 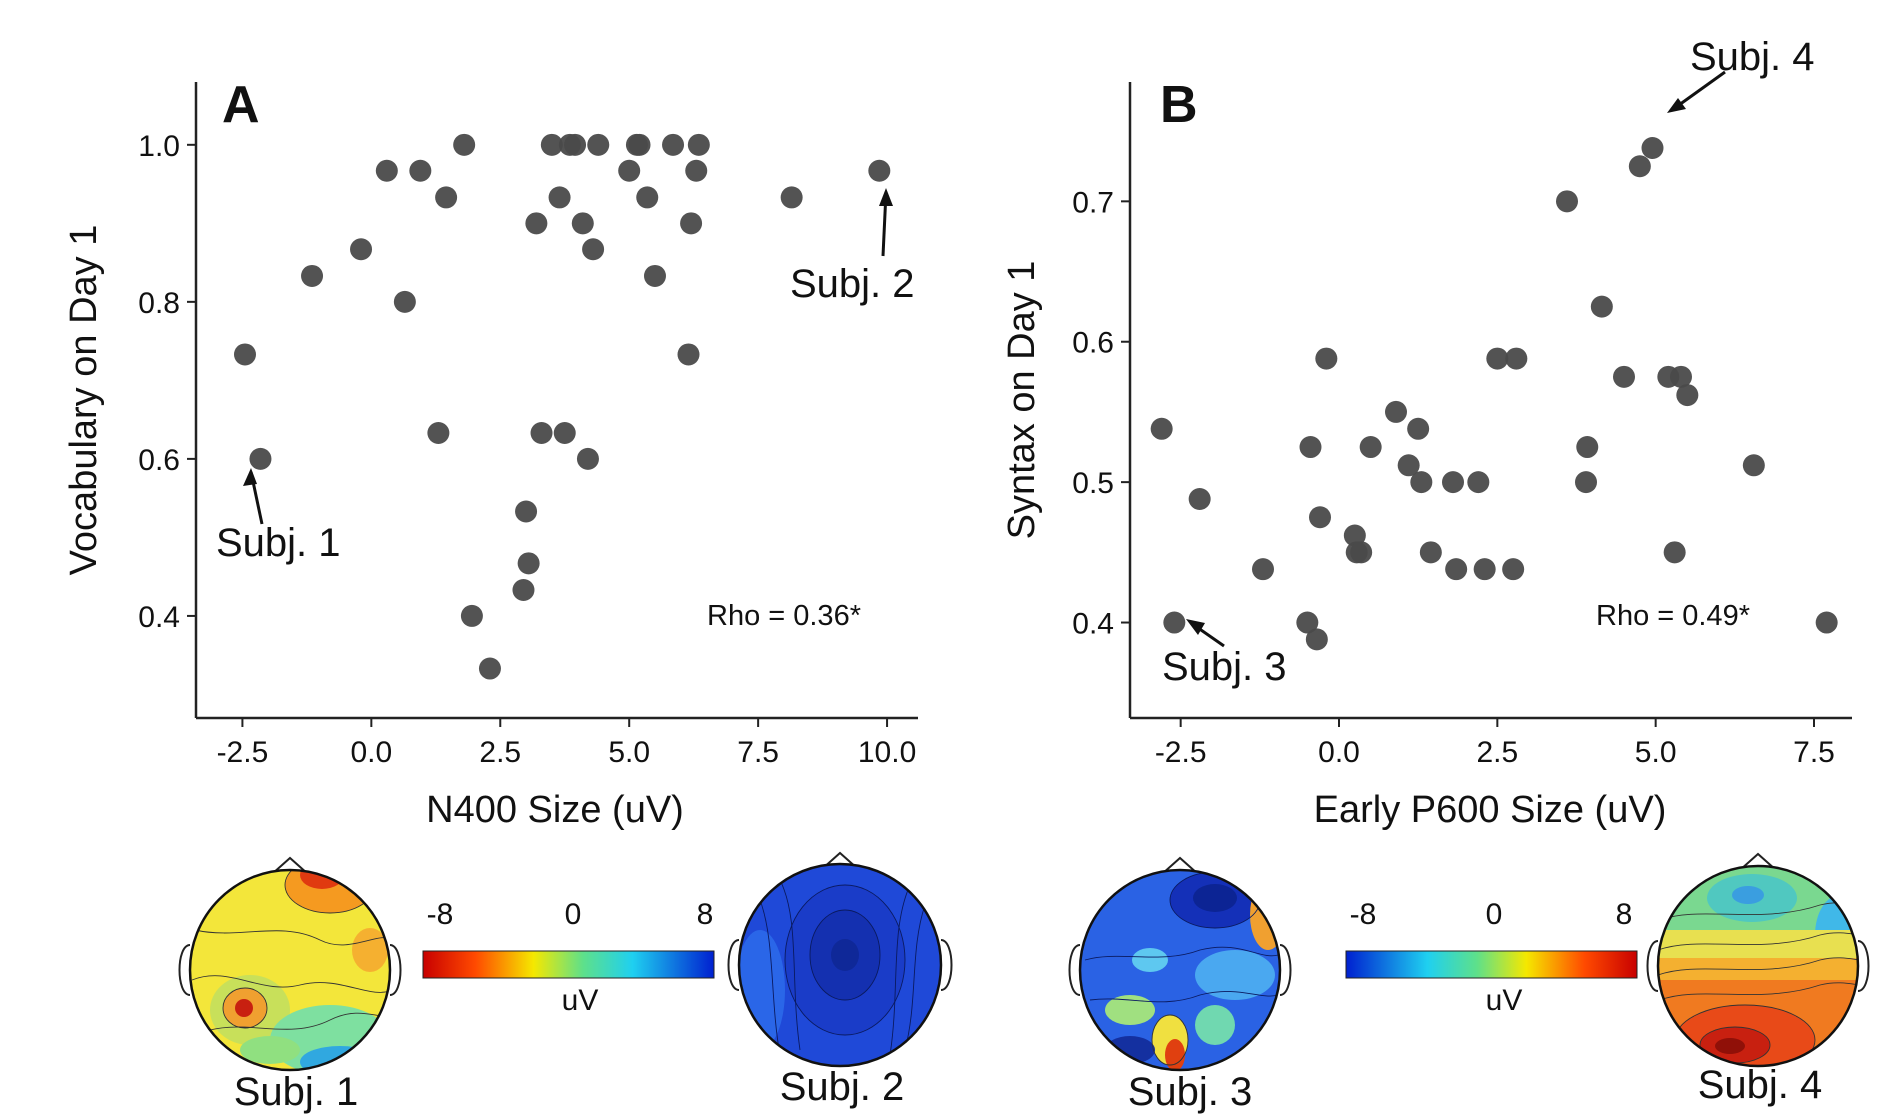 I want to click on panel-b-x-tick-label: -2.5, so click(x=1181, y=752).